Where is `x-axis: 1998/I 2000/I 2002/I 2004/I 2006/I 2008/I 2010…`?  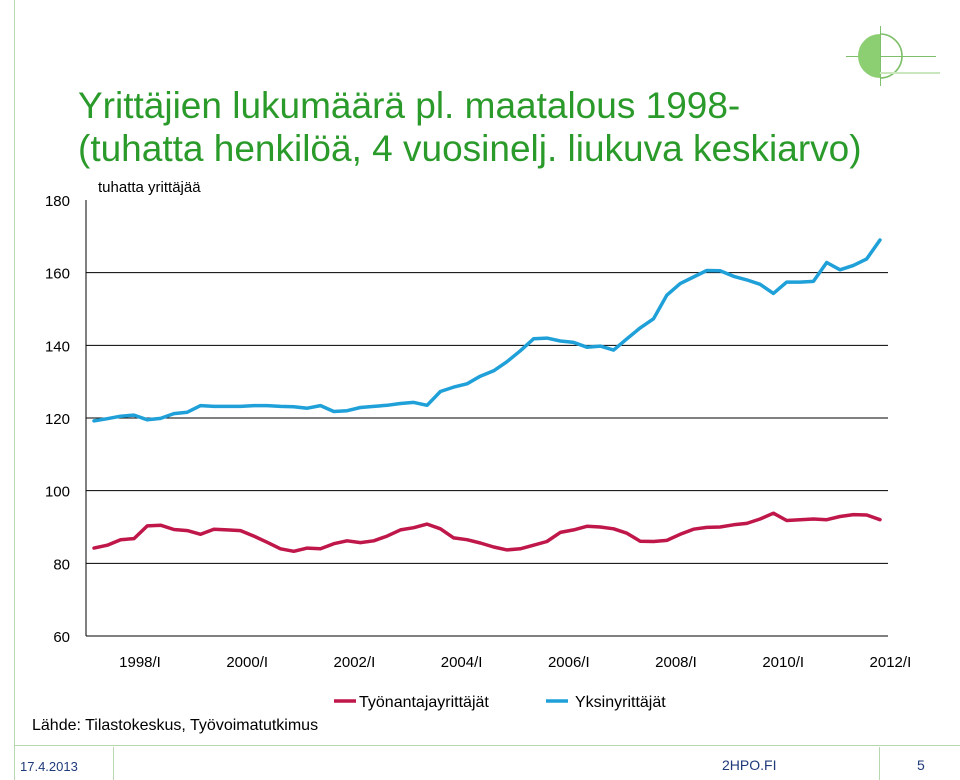
x-axis: 1998/I 2000/I 2002/I 2004/I 2006/I 2008/I 2010… is located at coordinates (499, 653).